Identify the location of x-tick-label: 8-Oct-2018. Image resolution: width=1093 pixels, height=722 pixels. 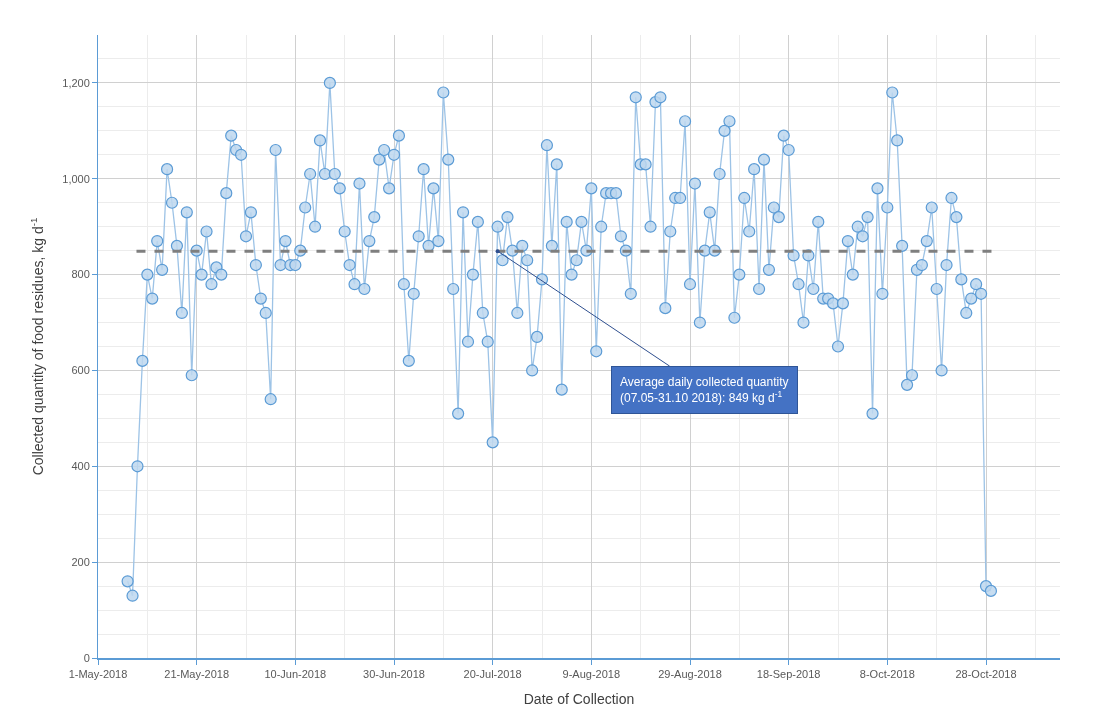
(887, 674).